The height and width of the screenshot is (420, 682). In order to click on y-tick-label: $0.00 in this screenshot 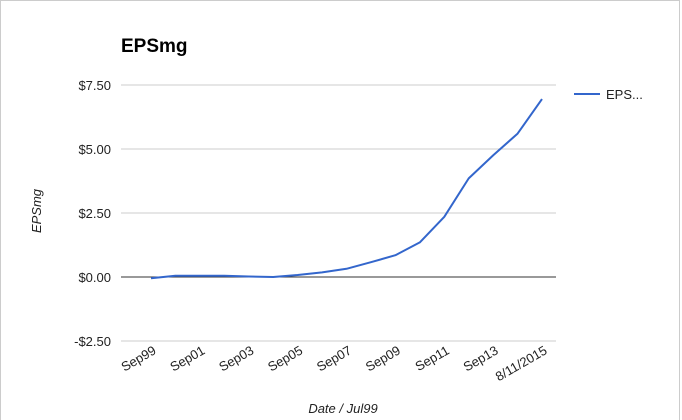, I will do `click(94, 277)`.